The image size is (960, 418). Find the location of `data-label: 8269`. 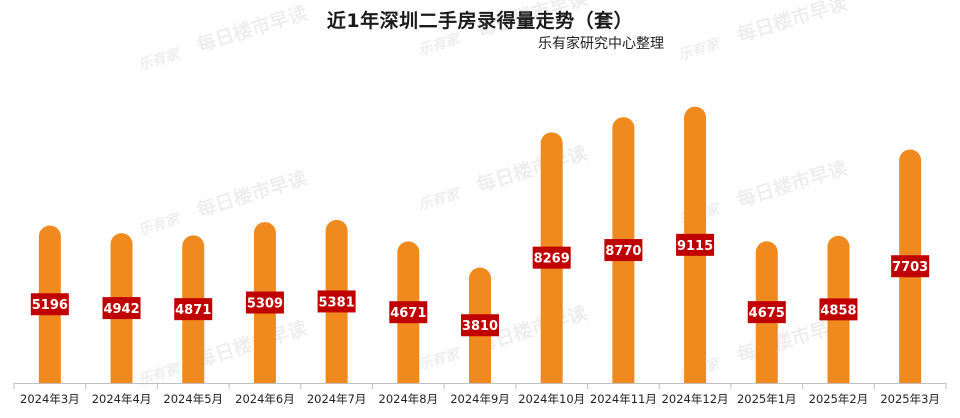

data-label: 8269 is located at coordinates (552, 259).